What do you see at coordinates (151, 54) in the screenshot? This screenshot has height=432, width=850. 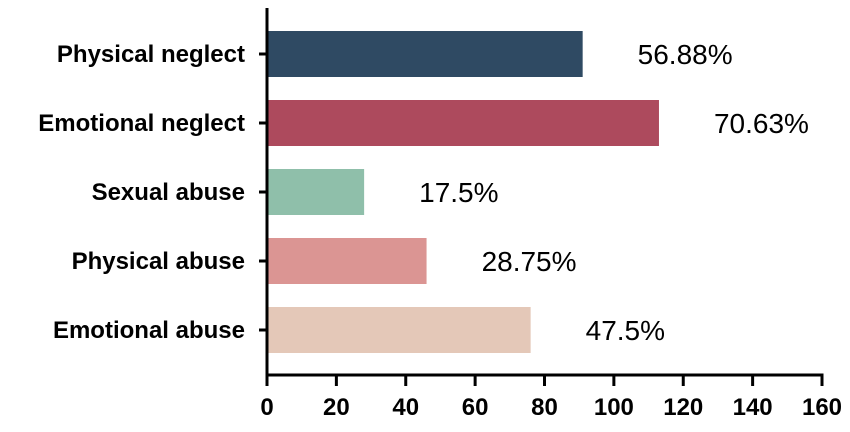 I see `category-label: Physical neglect` at bounding box center [151, 54].